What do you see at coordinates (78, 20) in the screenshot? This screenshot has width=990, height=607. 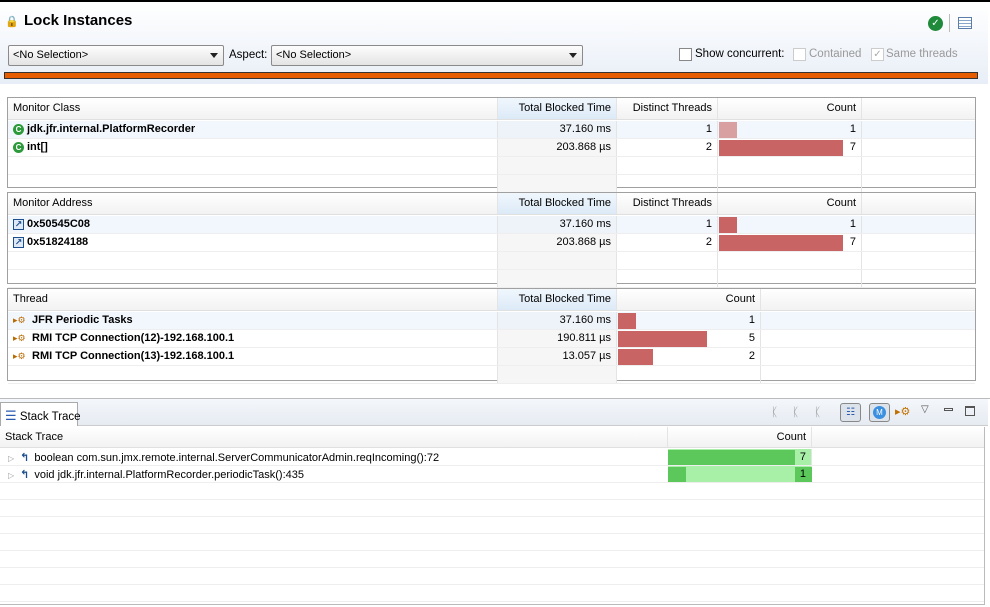 I see `page-title: Lock Instances` at bounding box center [78, 20].